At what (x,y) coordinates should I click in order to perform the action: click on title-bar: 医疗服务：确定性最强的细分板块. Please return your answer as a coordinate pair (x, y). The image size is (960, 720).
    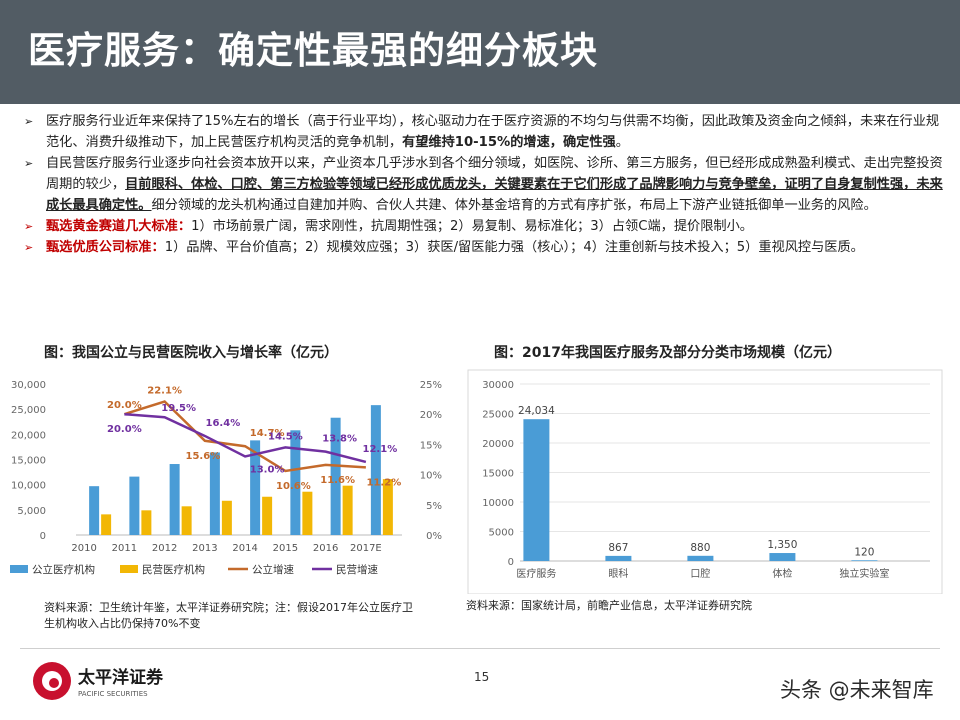
    Looking at the image, I should click on (480, 52).